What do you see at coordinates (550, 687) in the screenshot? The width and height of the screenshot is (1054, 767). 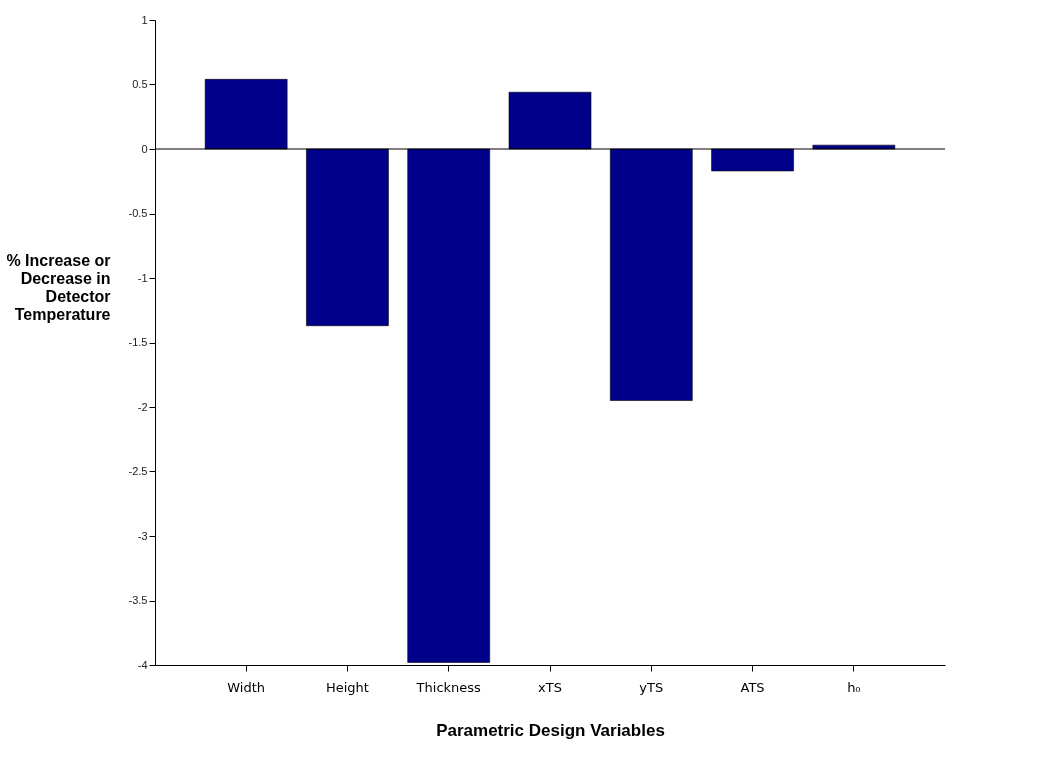 I see `x-tick-label: xTS` at bounding box center [550, 687].